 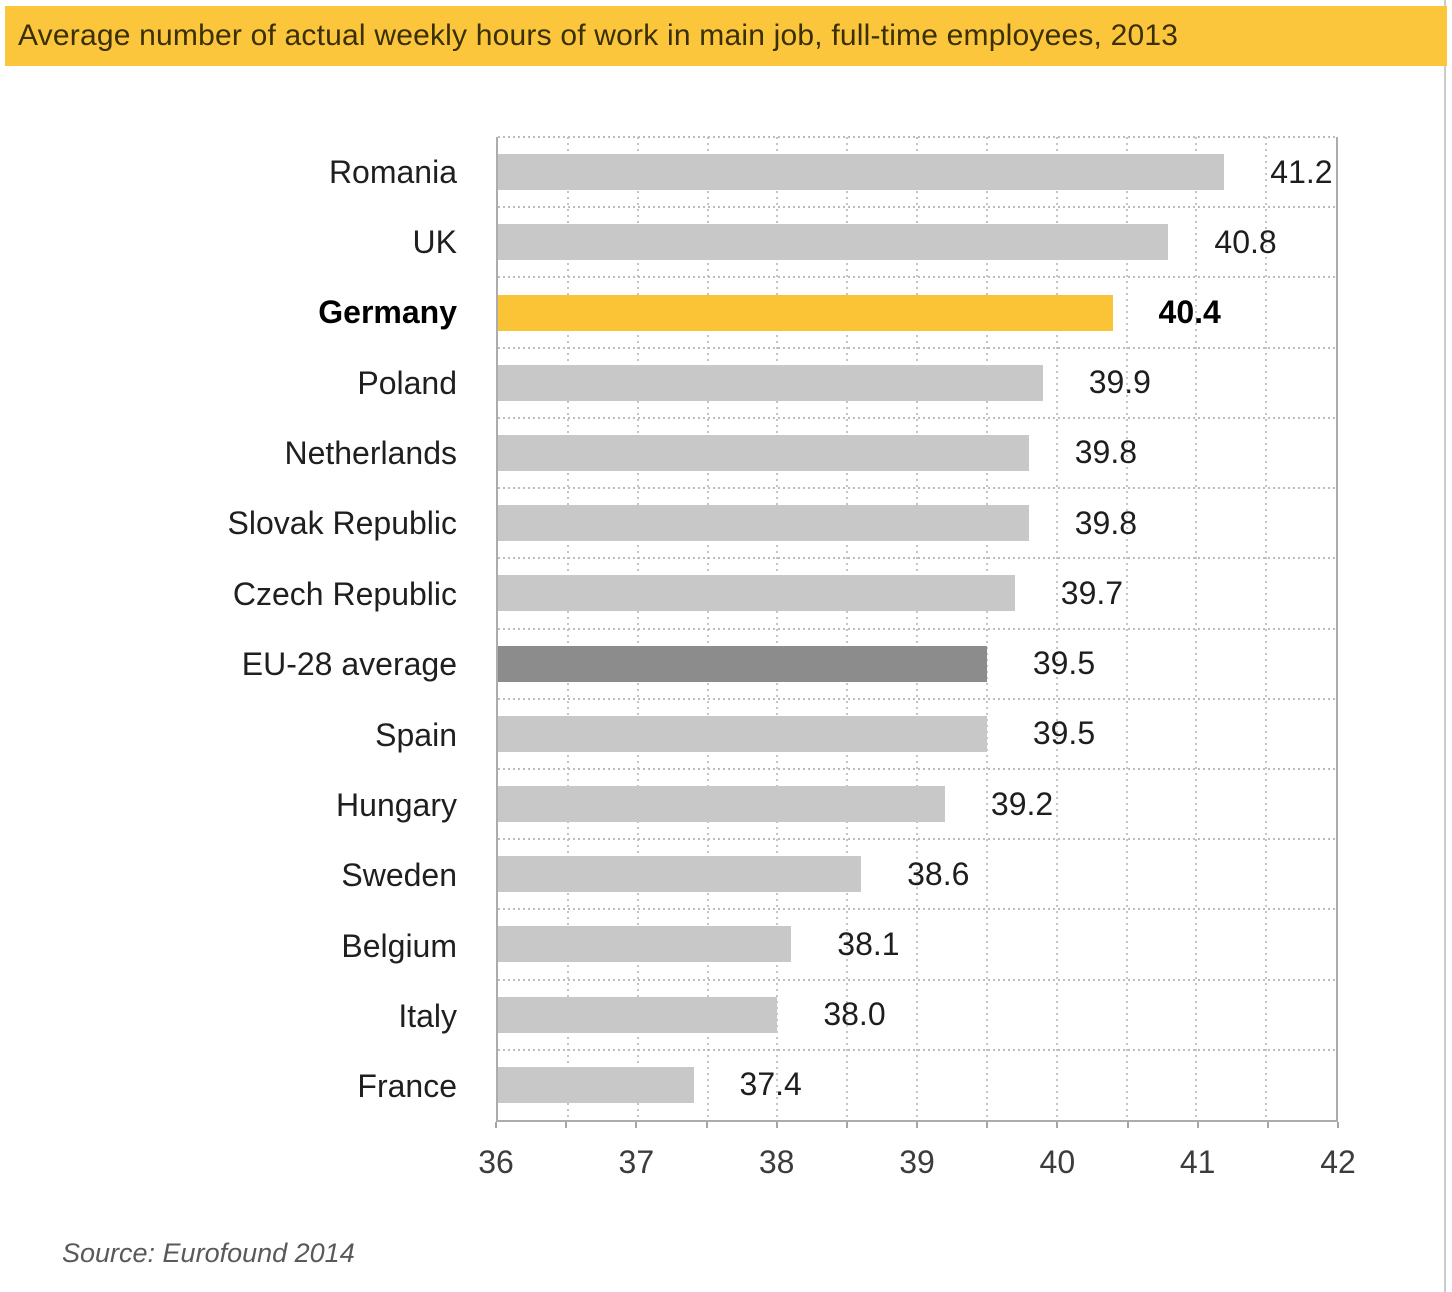 I want to click on bar-uk, so click(x=833, y=242).